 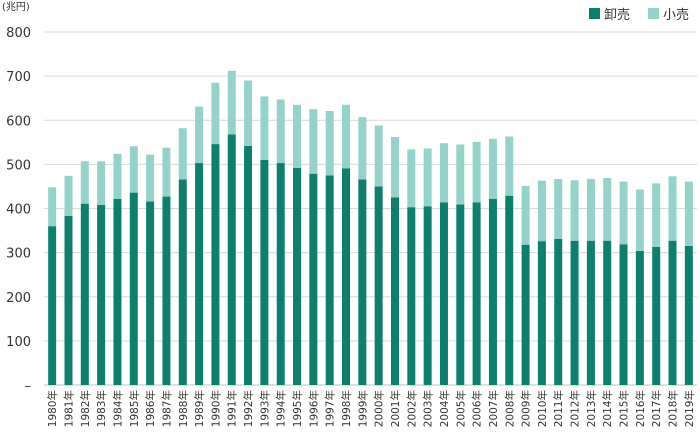 What do you see at coordinates (133, 288) in the screenshot?
I see `bar-wholesale-1985年` at bounding box center [133, 288].